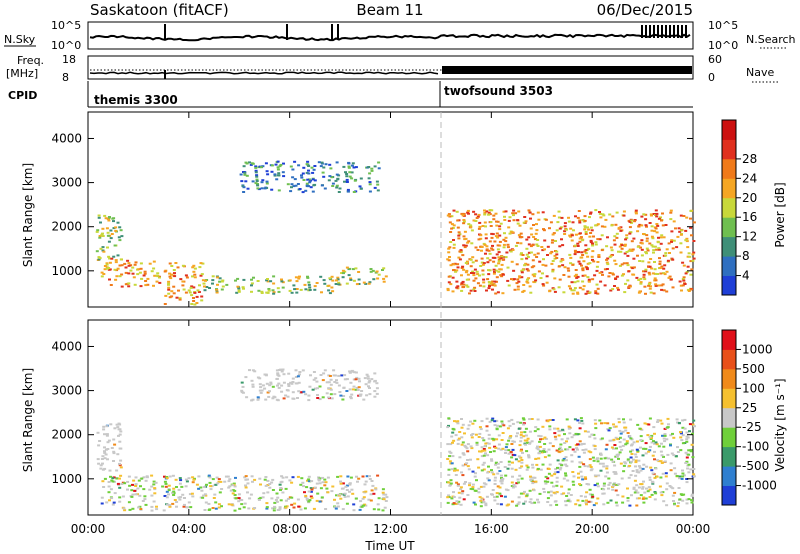 The height and width of the screenshot is (554, 800). I want to click on nave-dense-band, so click(567, 70).